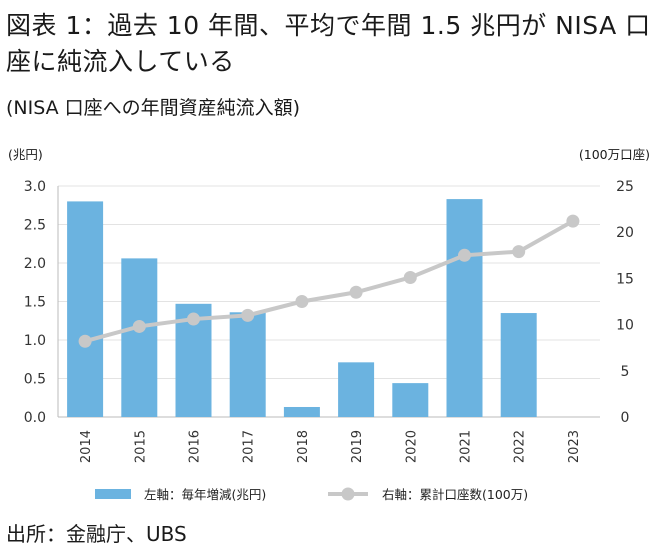 The height and width of the screenshot is (560, 658). I want to click on x-axis-tick-label: 2018, so click(303, 446).